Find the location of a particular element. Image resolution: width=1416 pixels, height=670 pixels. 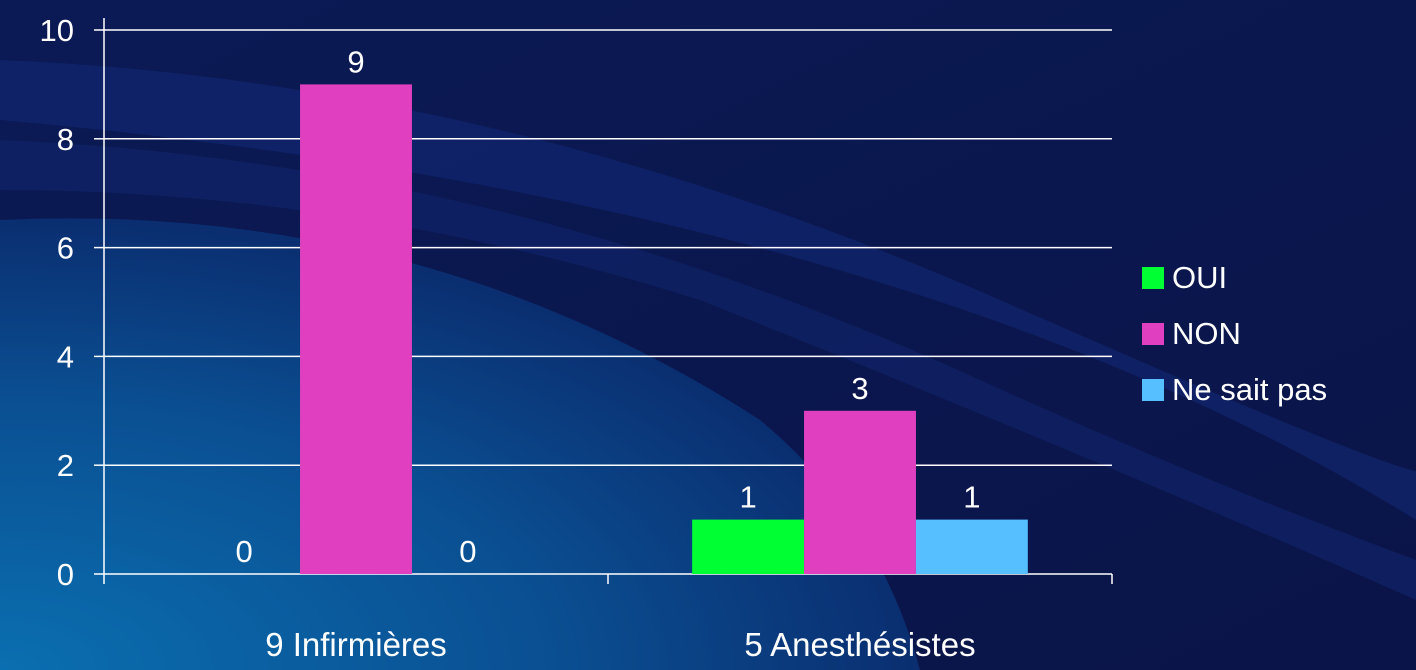

x-category-label: 5 Anesthésistes is located at coordinates (859, 644).